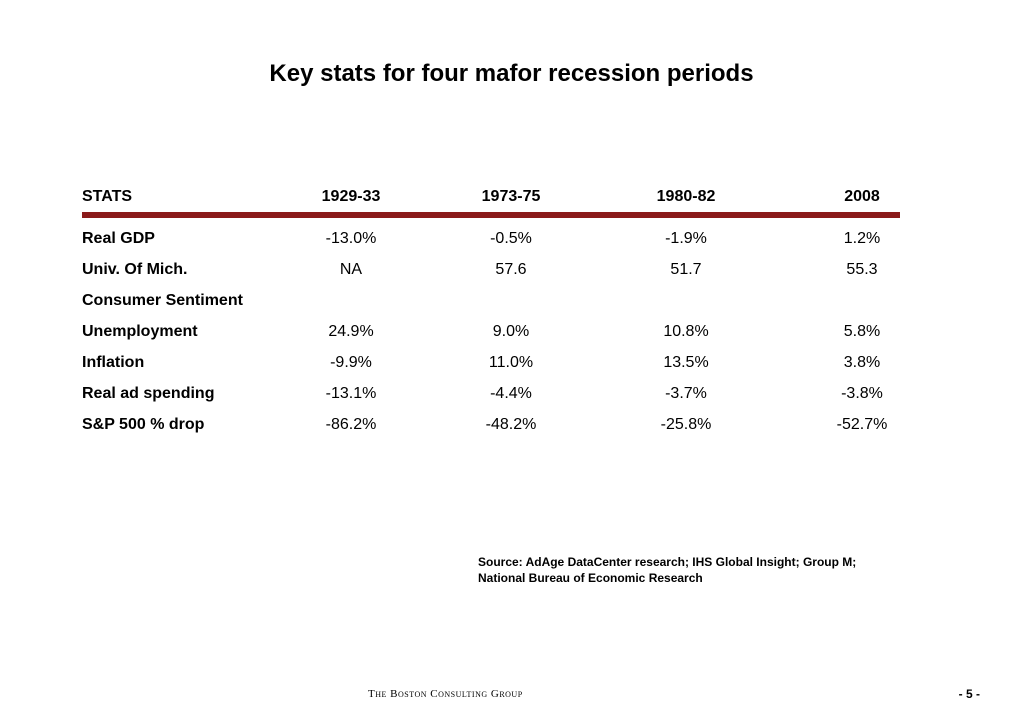  Describe the element at coordinates (862, 331) in the screenshot. I see `table-cell: 5.8%` at that location.